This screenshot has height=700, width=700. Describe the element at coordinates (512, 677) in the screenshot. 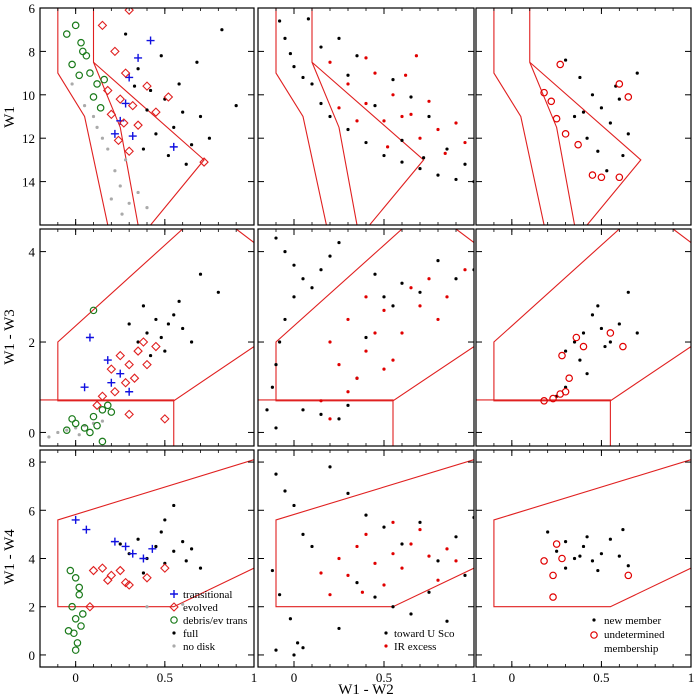

I see `x-tick-label: 0` at that location.